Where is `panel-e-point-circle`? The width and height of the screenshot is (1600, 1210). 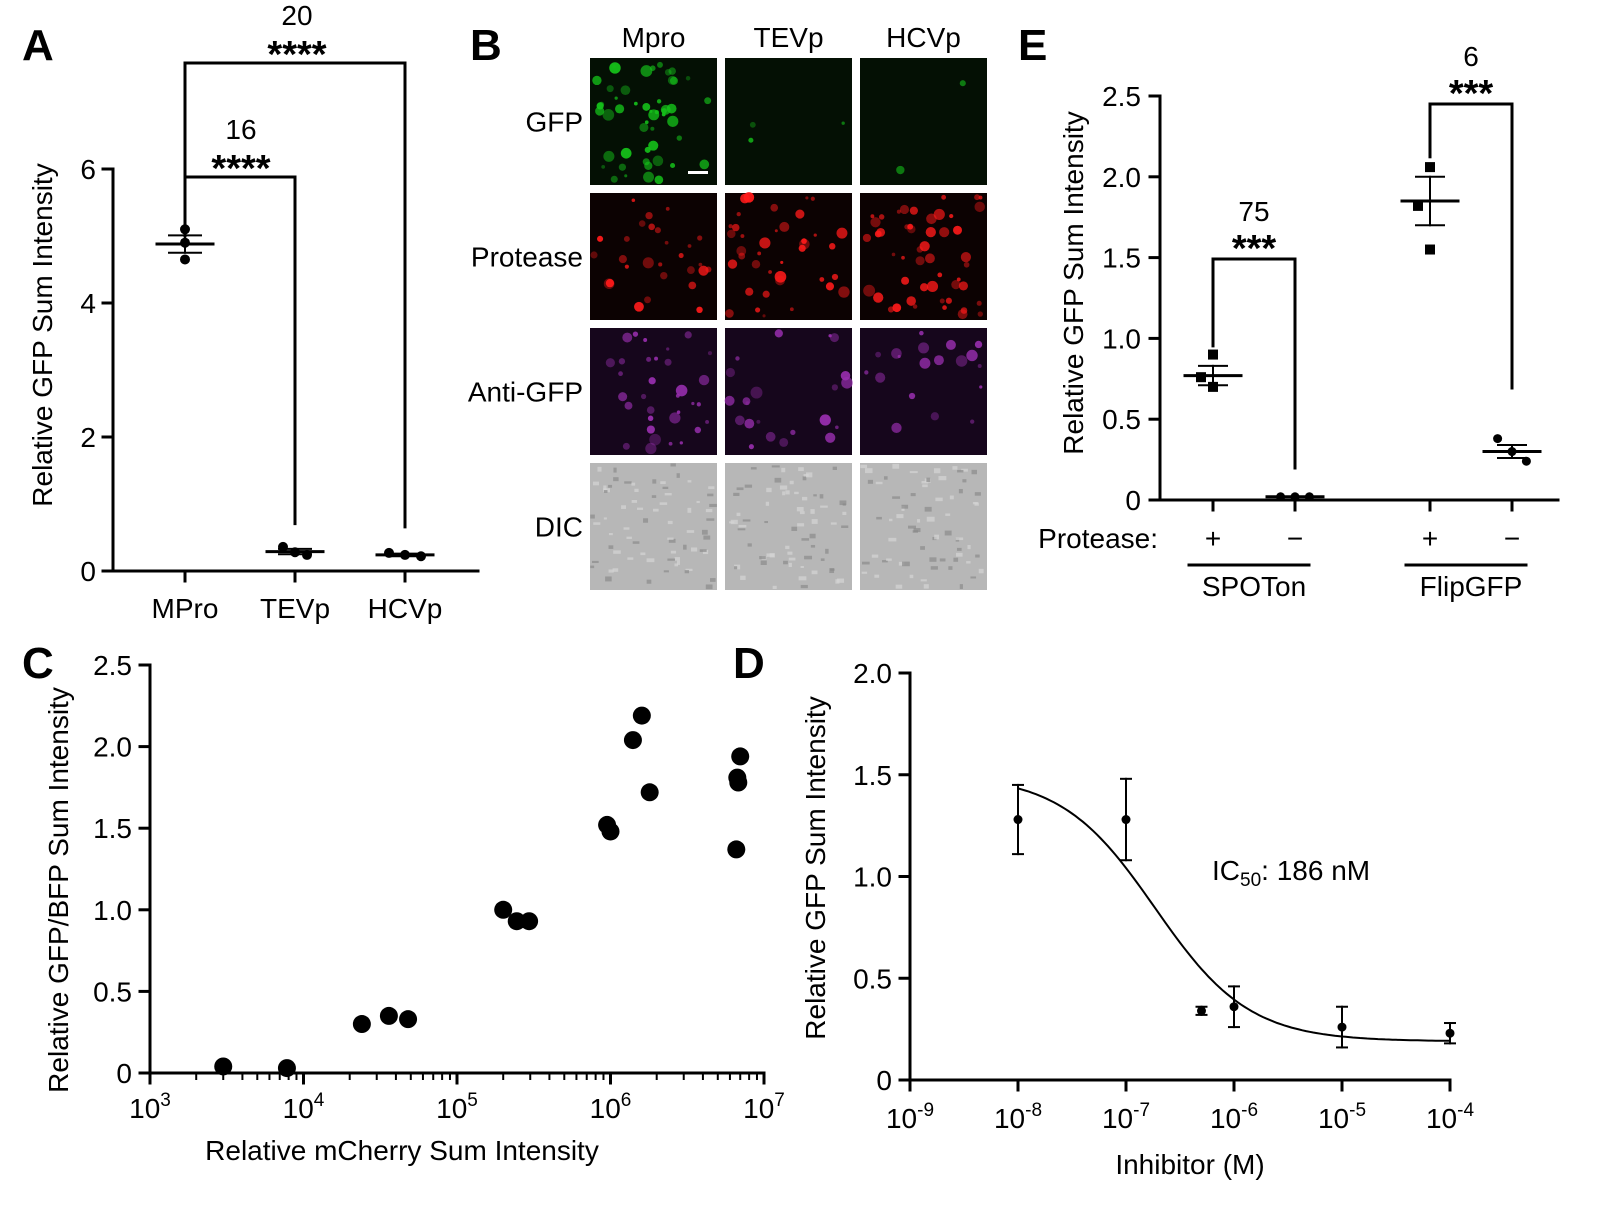
panel-e-point-circle is located at coordinates (1295, 497).